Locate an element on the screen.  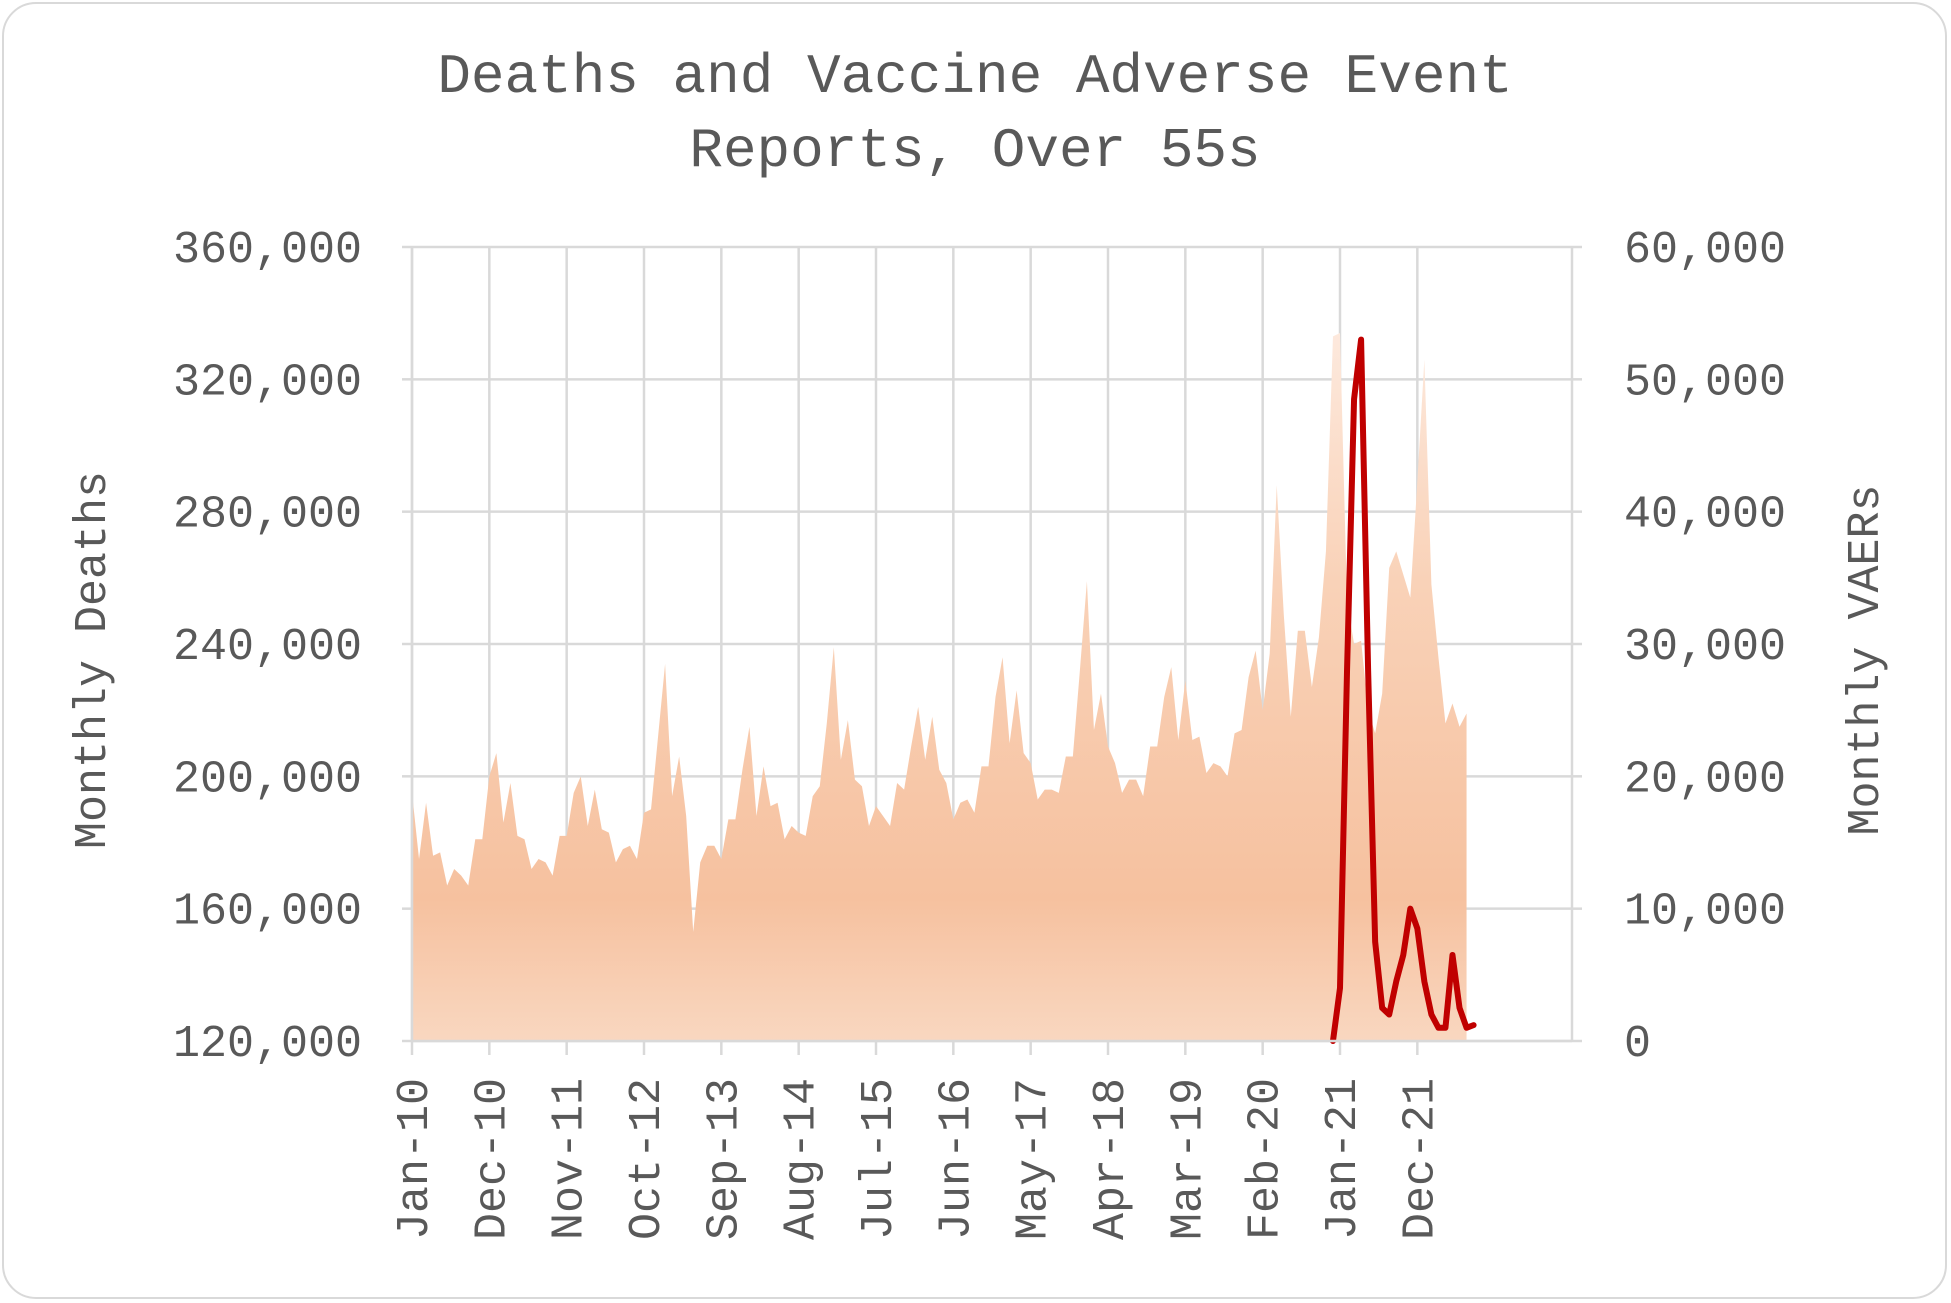
left-tick-label: 160,000 is located at coordinates (267, 912).